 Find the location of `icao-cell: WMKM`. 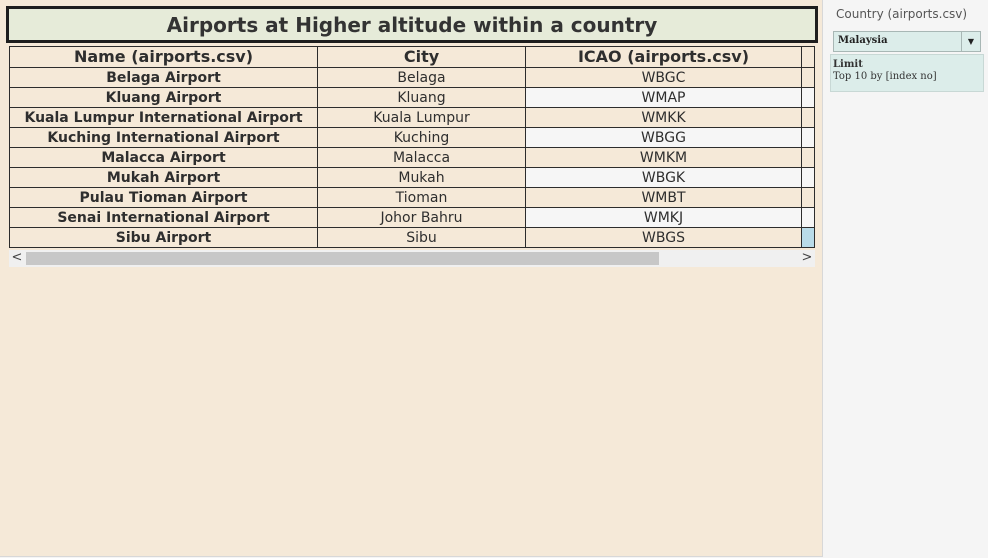

icao-cell: WMKM is located at coordinates (663, 157).